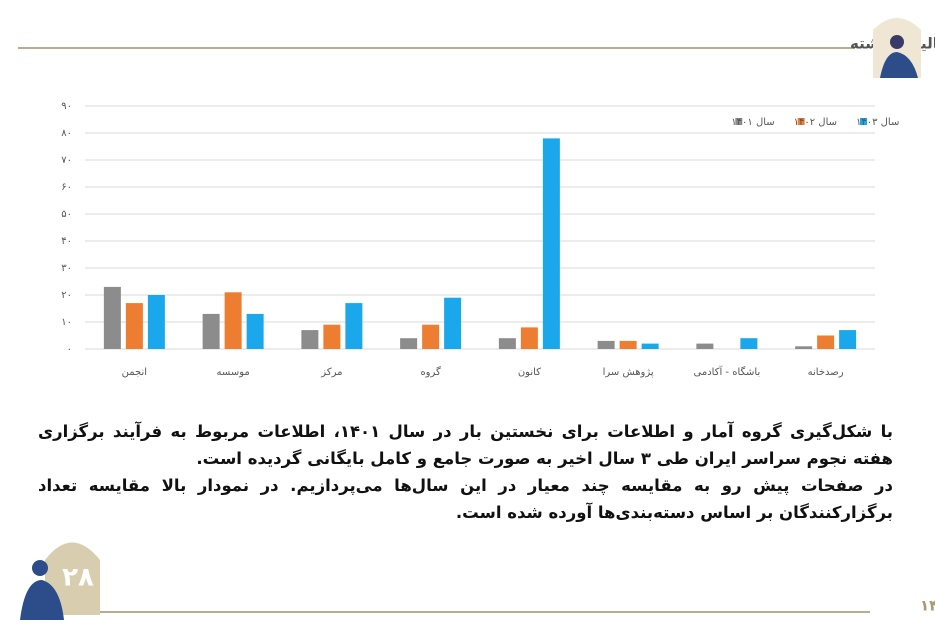  What do you see at coordinates (66, 322) in the screenshot?
I see `y-tick-label: ۱۰` at bounding box center [66, 322].